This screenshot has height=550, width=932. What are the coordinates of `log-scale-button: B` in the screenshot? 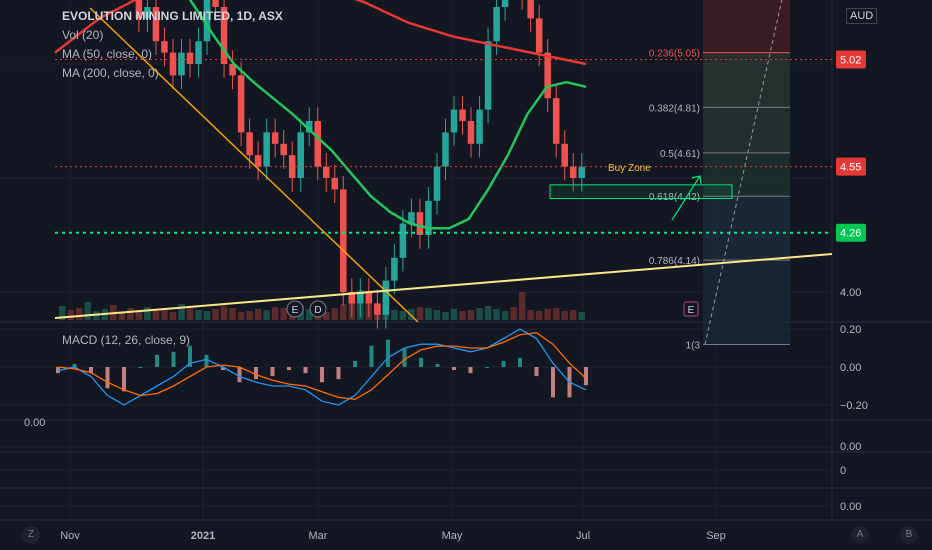 It's located at (909, 535).